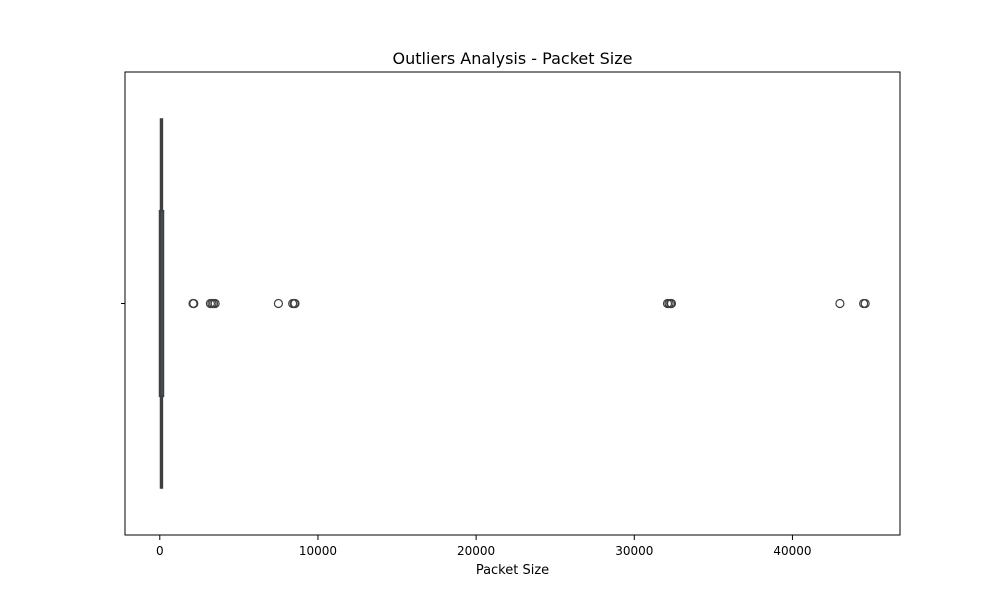  I want to click on x-axis: 0 10000 20000 30000 40000, so click(484, 546).